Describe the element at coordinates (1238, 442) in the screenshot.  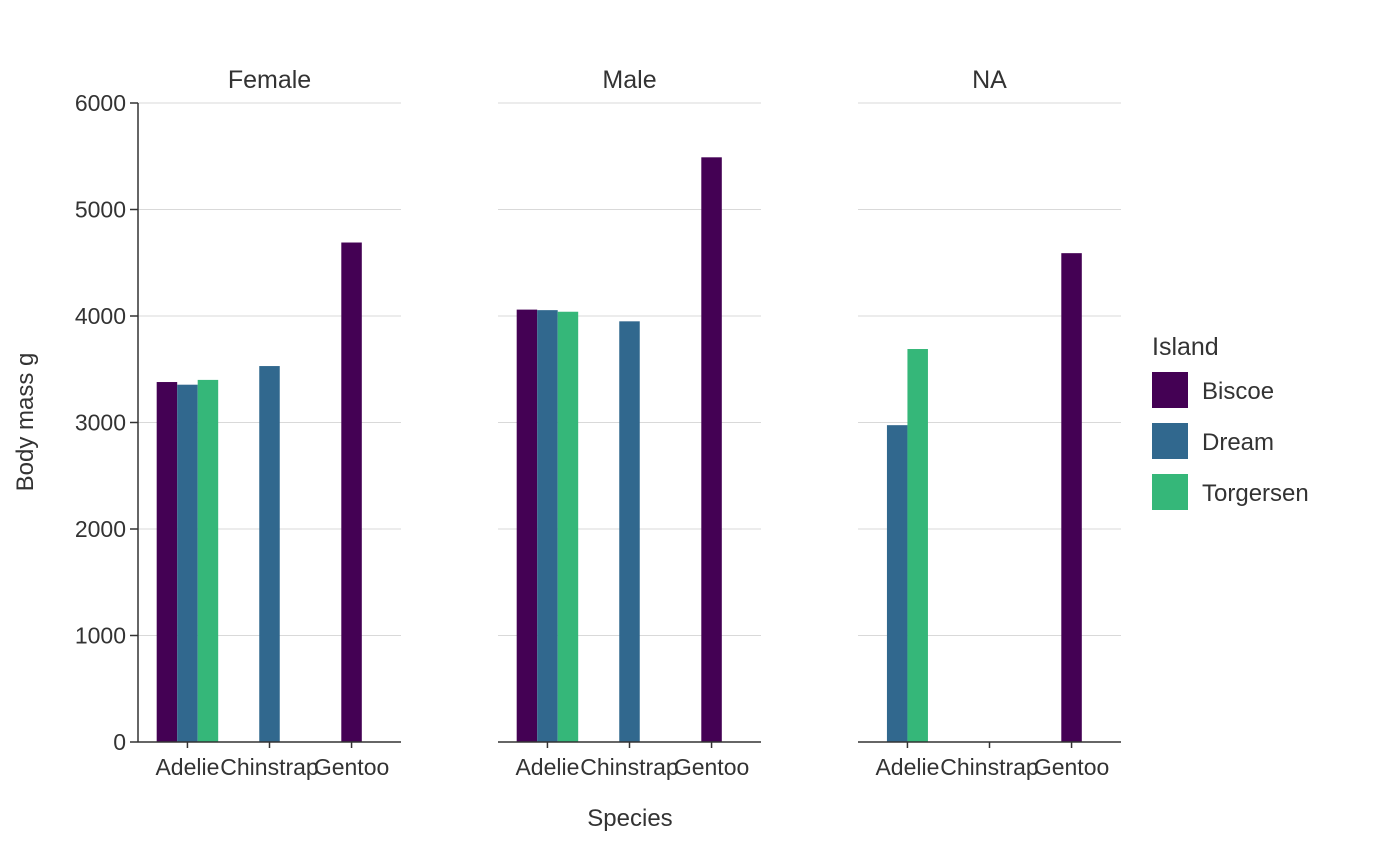
I see `legend-label: Dream` at that location.